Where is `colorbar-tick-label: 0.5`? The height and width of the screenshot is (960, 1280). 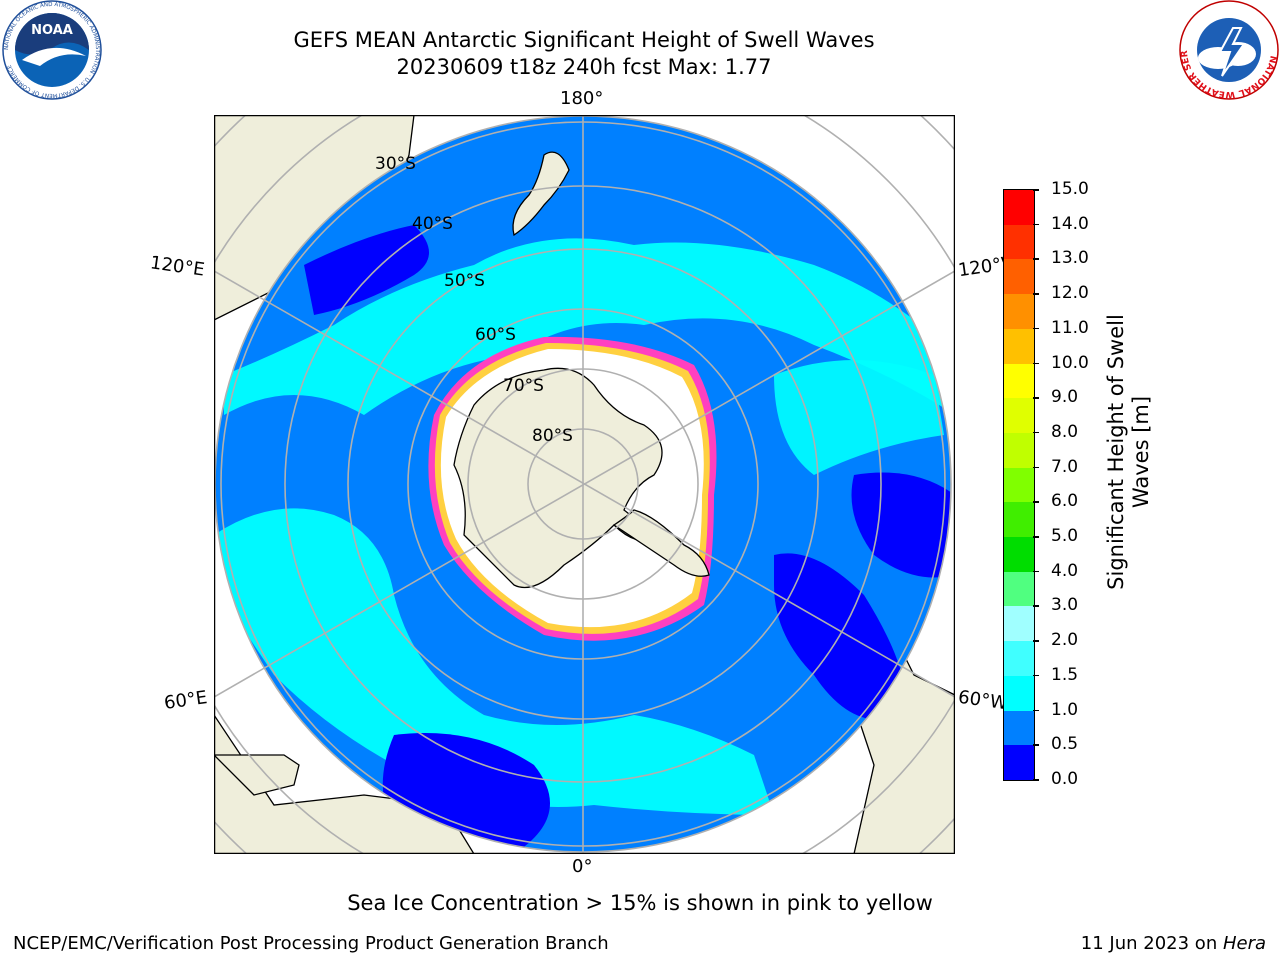
colorbar-tick-label: 0.5 is located at coordinates (1065, 744).